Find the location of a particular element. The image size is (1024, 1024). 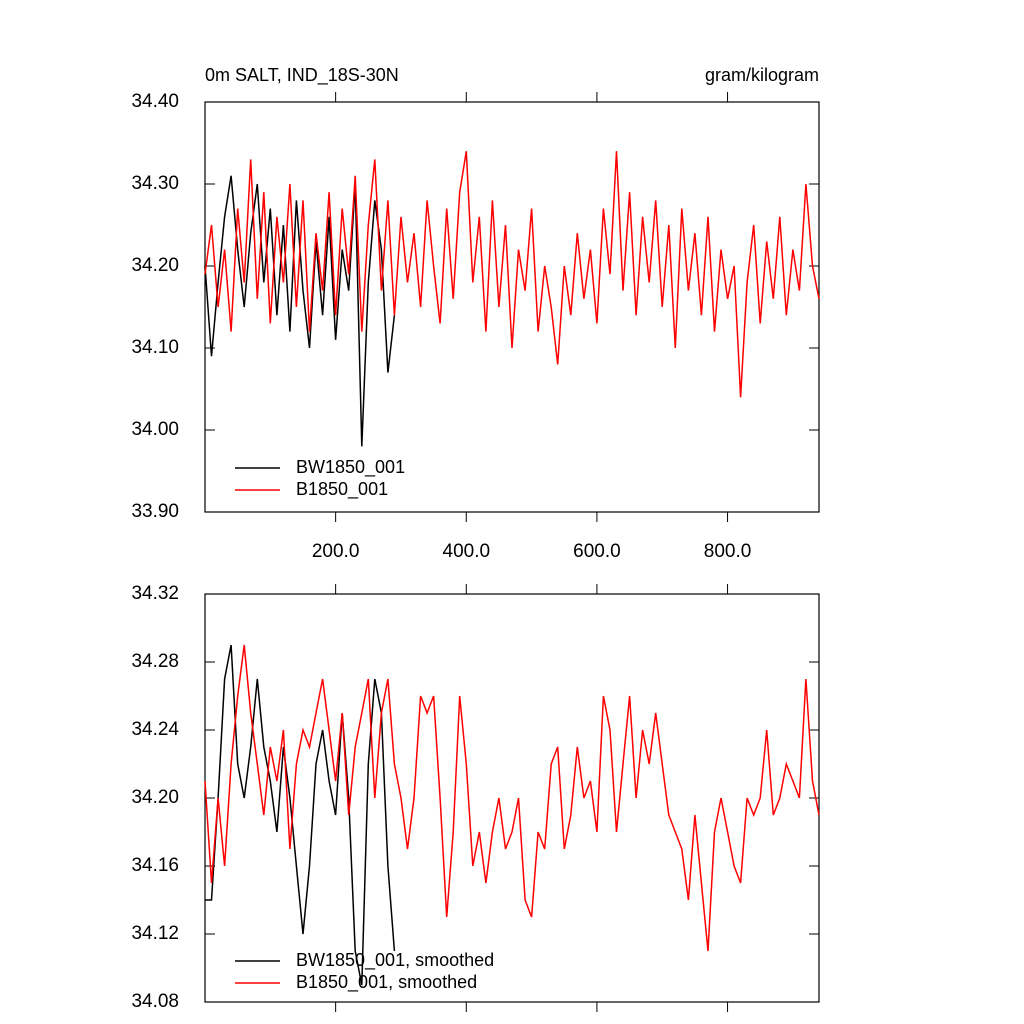

legend-label: B1850_001 is located at coordinates (342, 489).